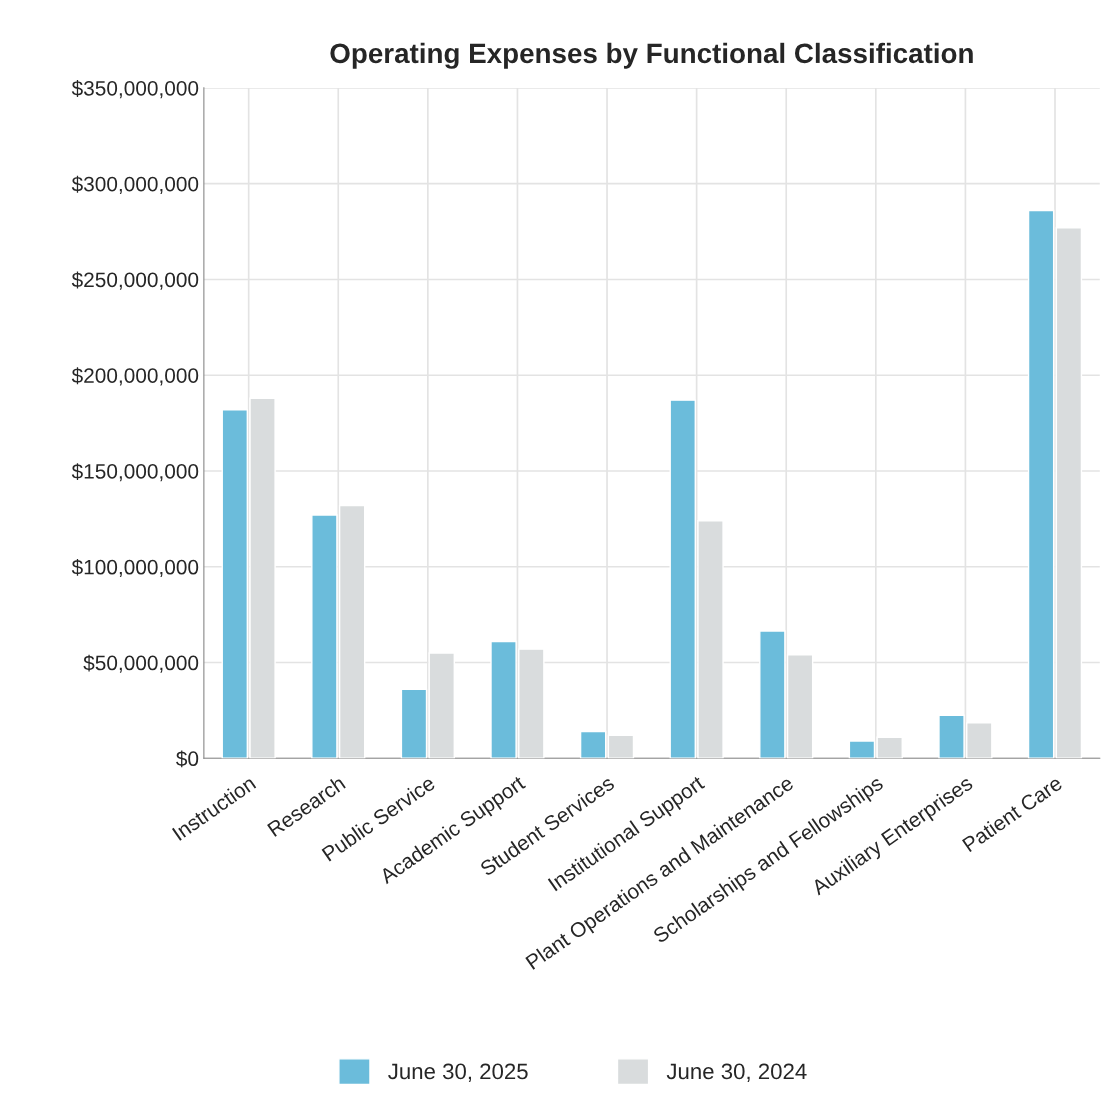 The height and width of the screenshot is (1099, 1102). What do you see at coordinates (187, 759) in the screenshot?
I see `y-tick-label: $0` at bounding box center [187, 759].